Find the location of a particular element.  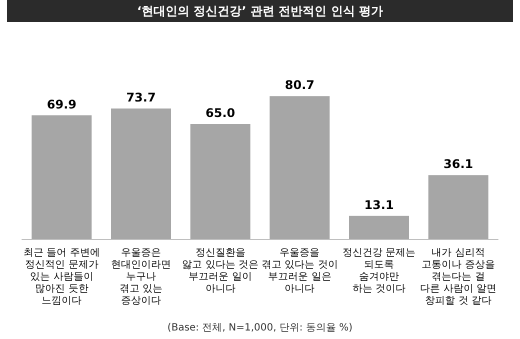

x-tick-label: 최근 들어 주변에 정신적인 문제가 있는 사람들이 많아진 듯한 느낌이다 is located at coordinates (61, 277).